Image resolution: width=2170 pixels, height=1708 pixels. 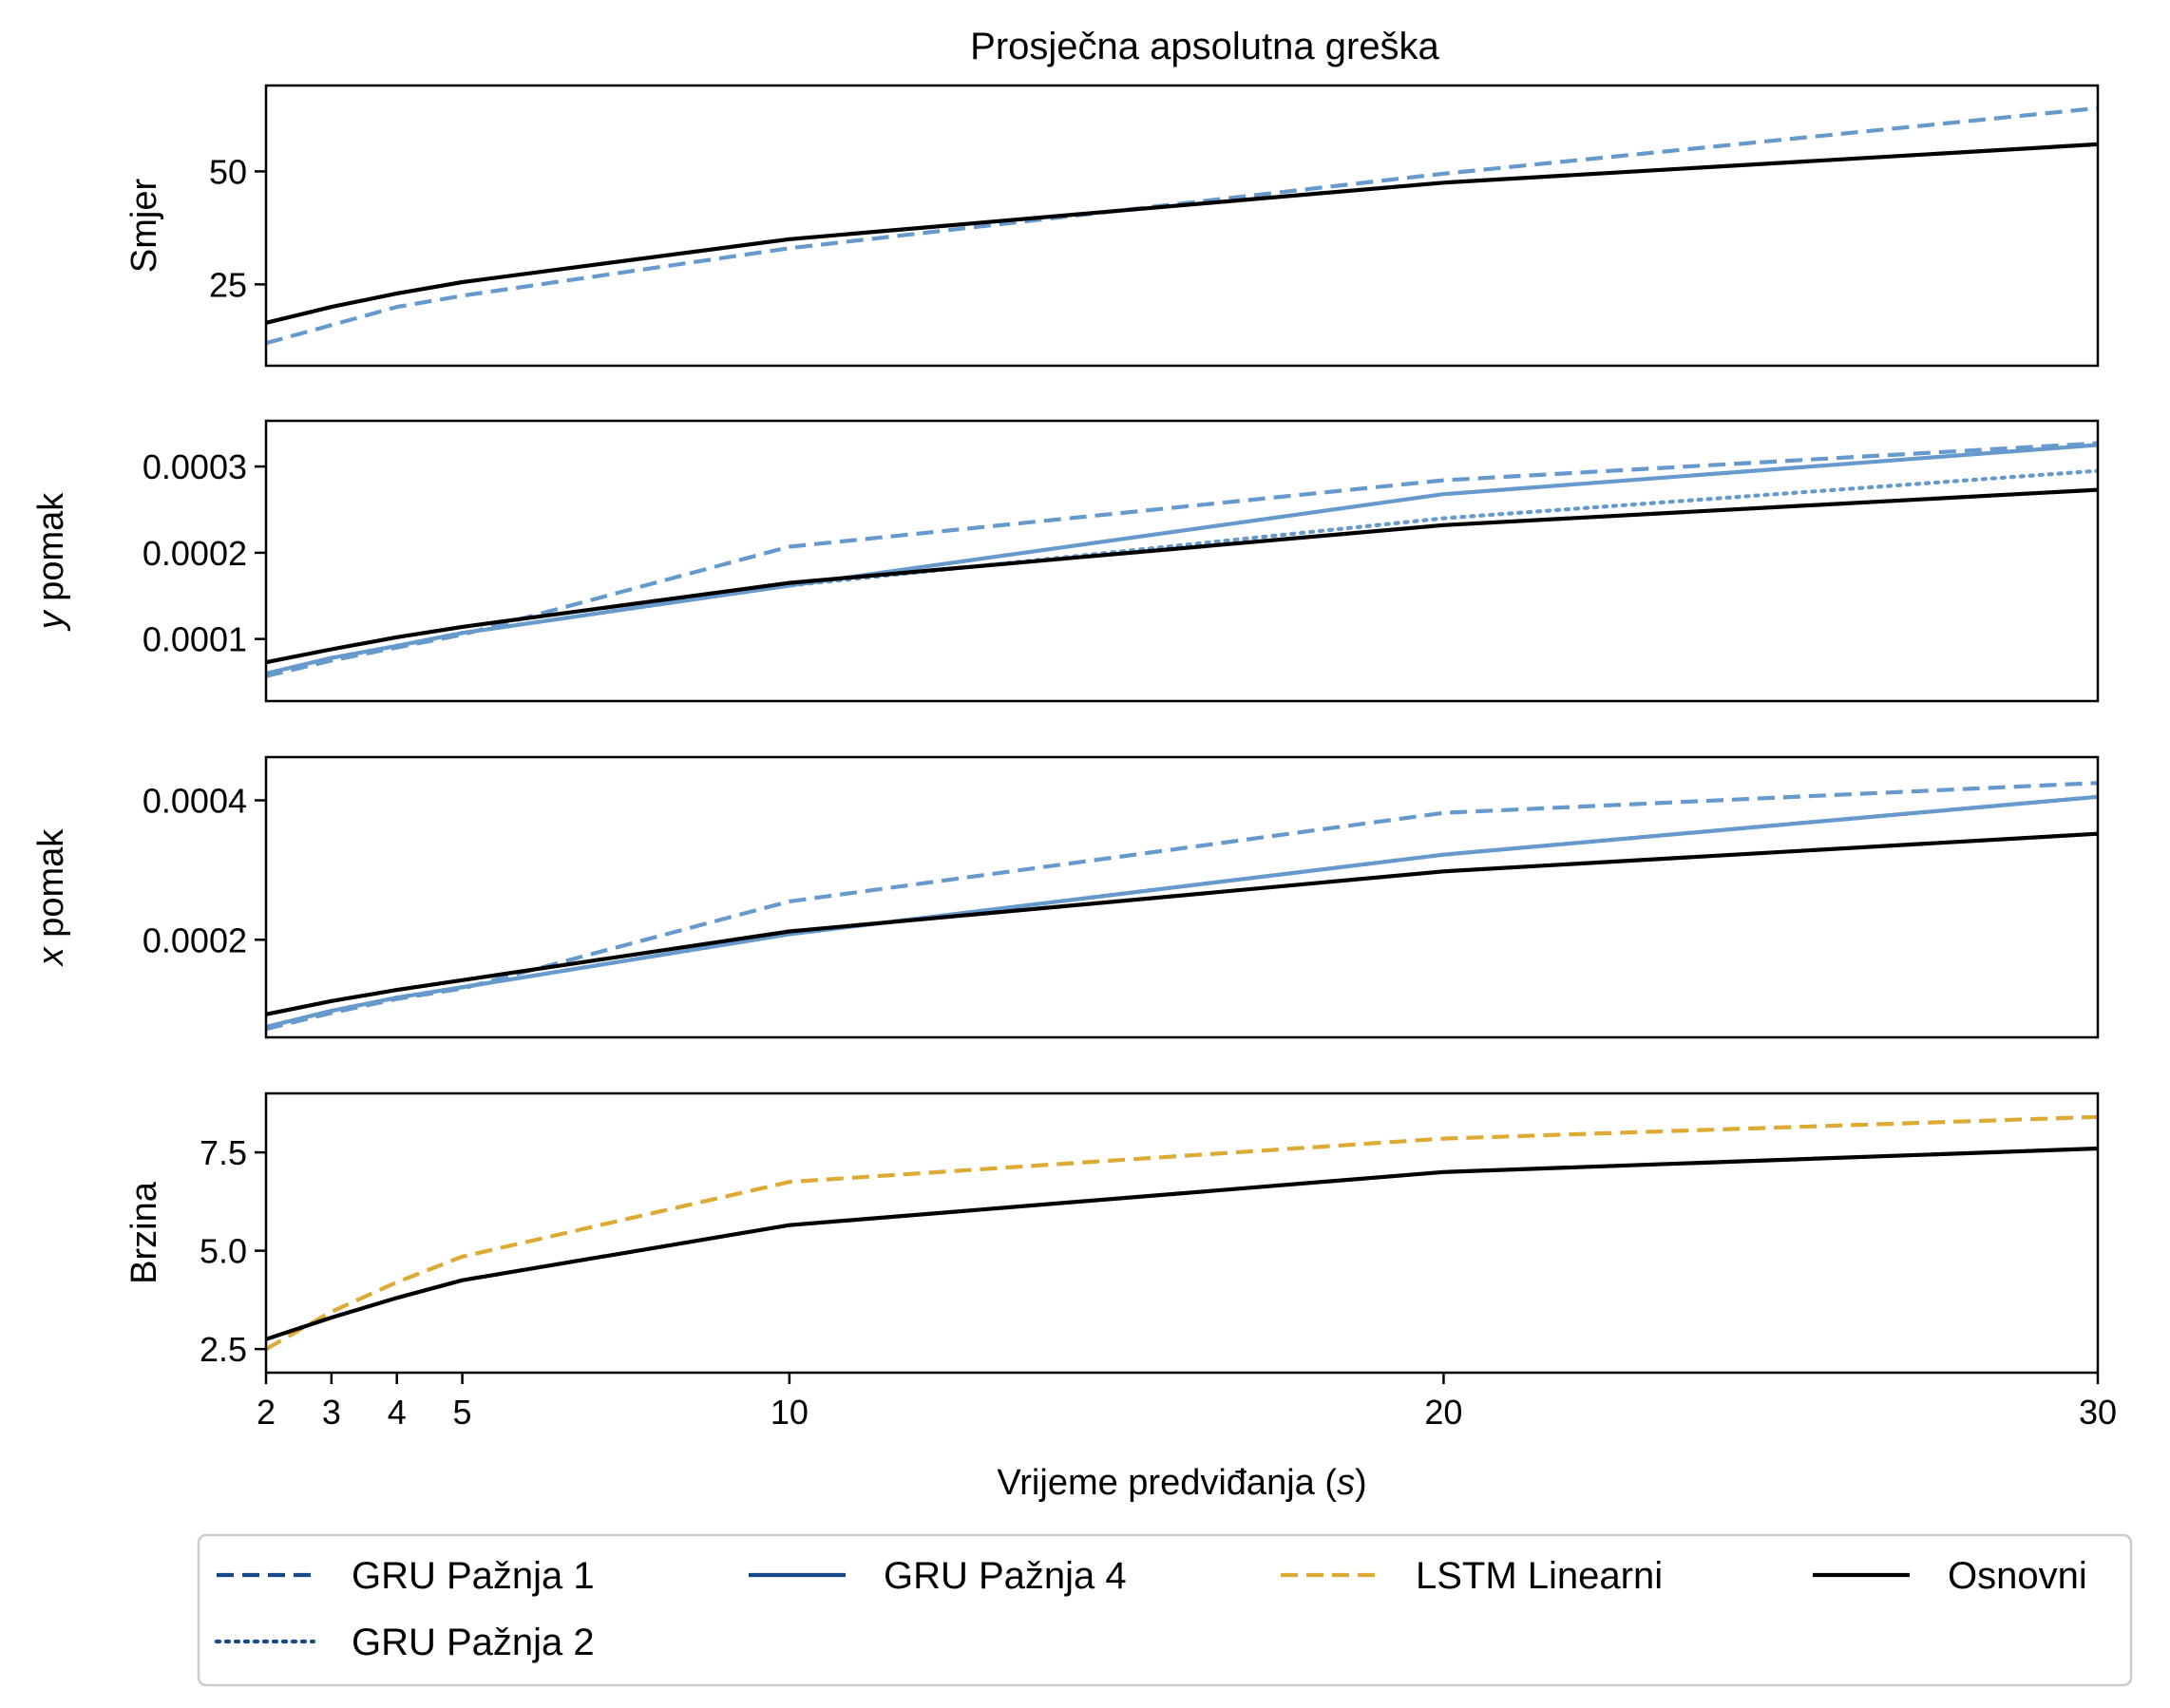 I want to click on x-tick-label: 3, so click(x=331, y=1412).